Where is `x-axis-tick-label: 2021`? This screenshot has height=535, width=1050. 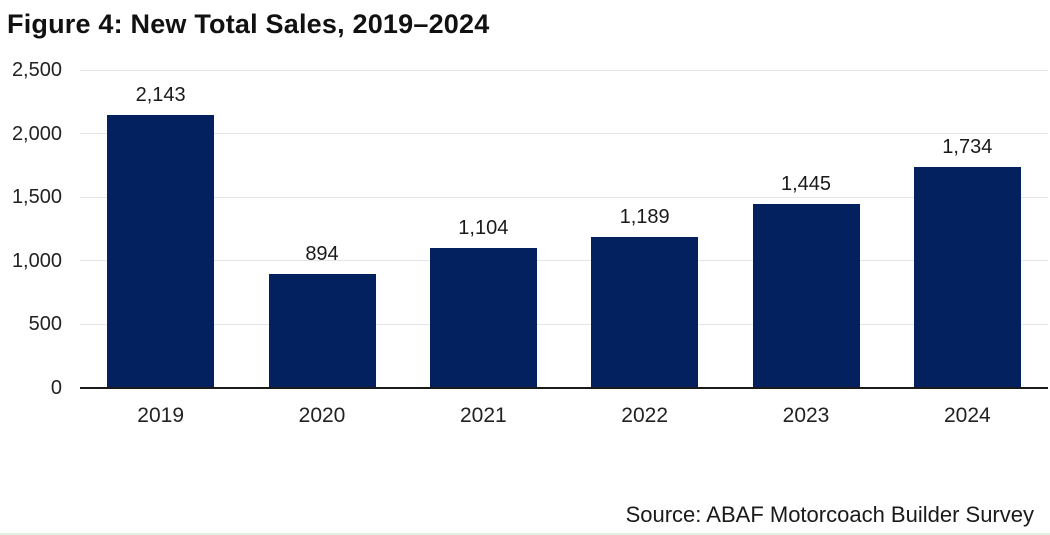 x-axis-tick-label: 2021 is located at coordinates (483, 415).